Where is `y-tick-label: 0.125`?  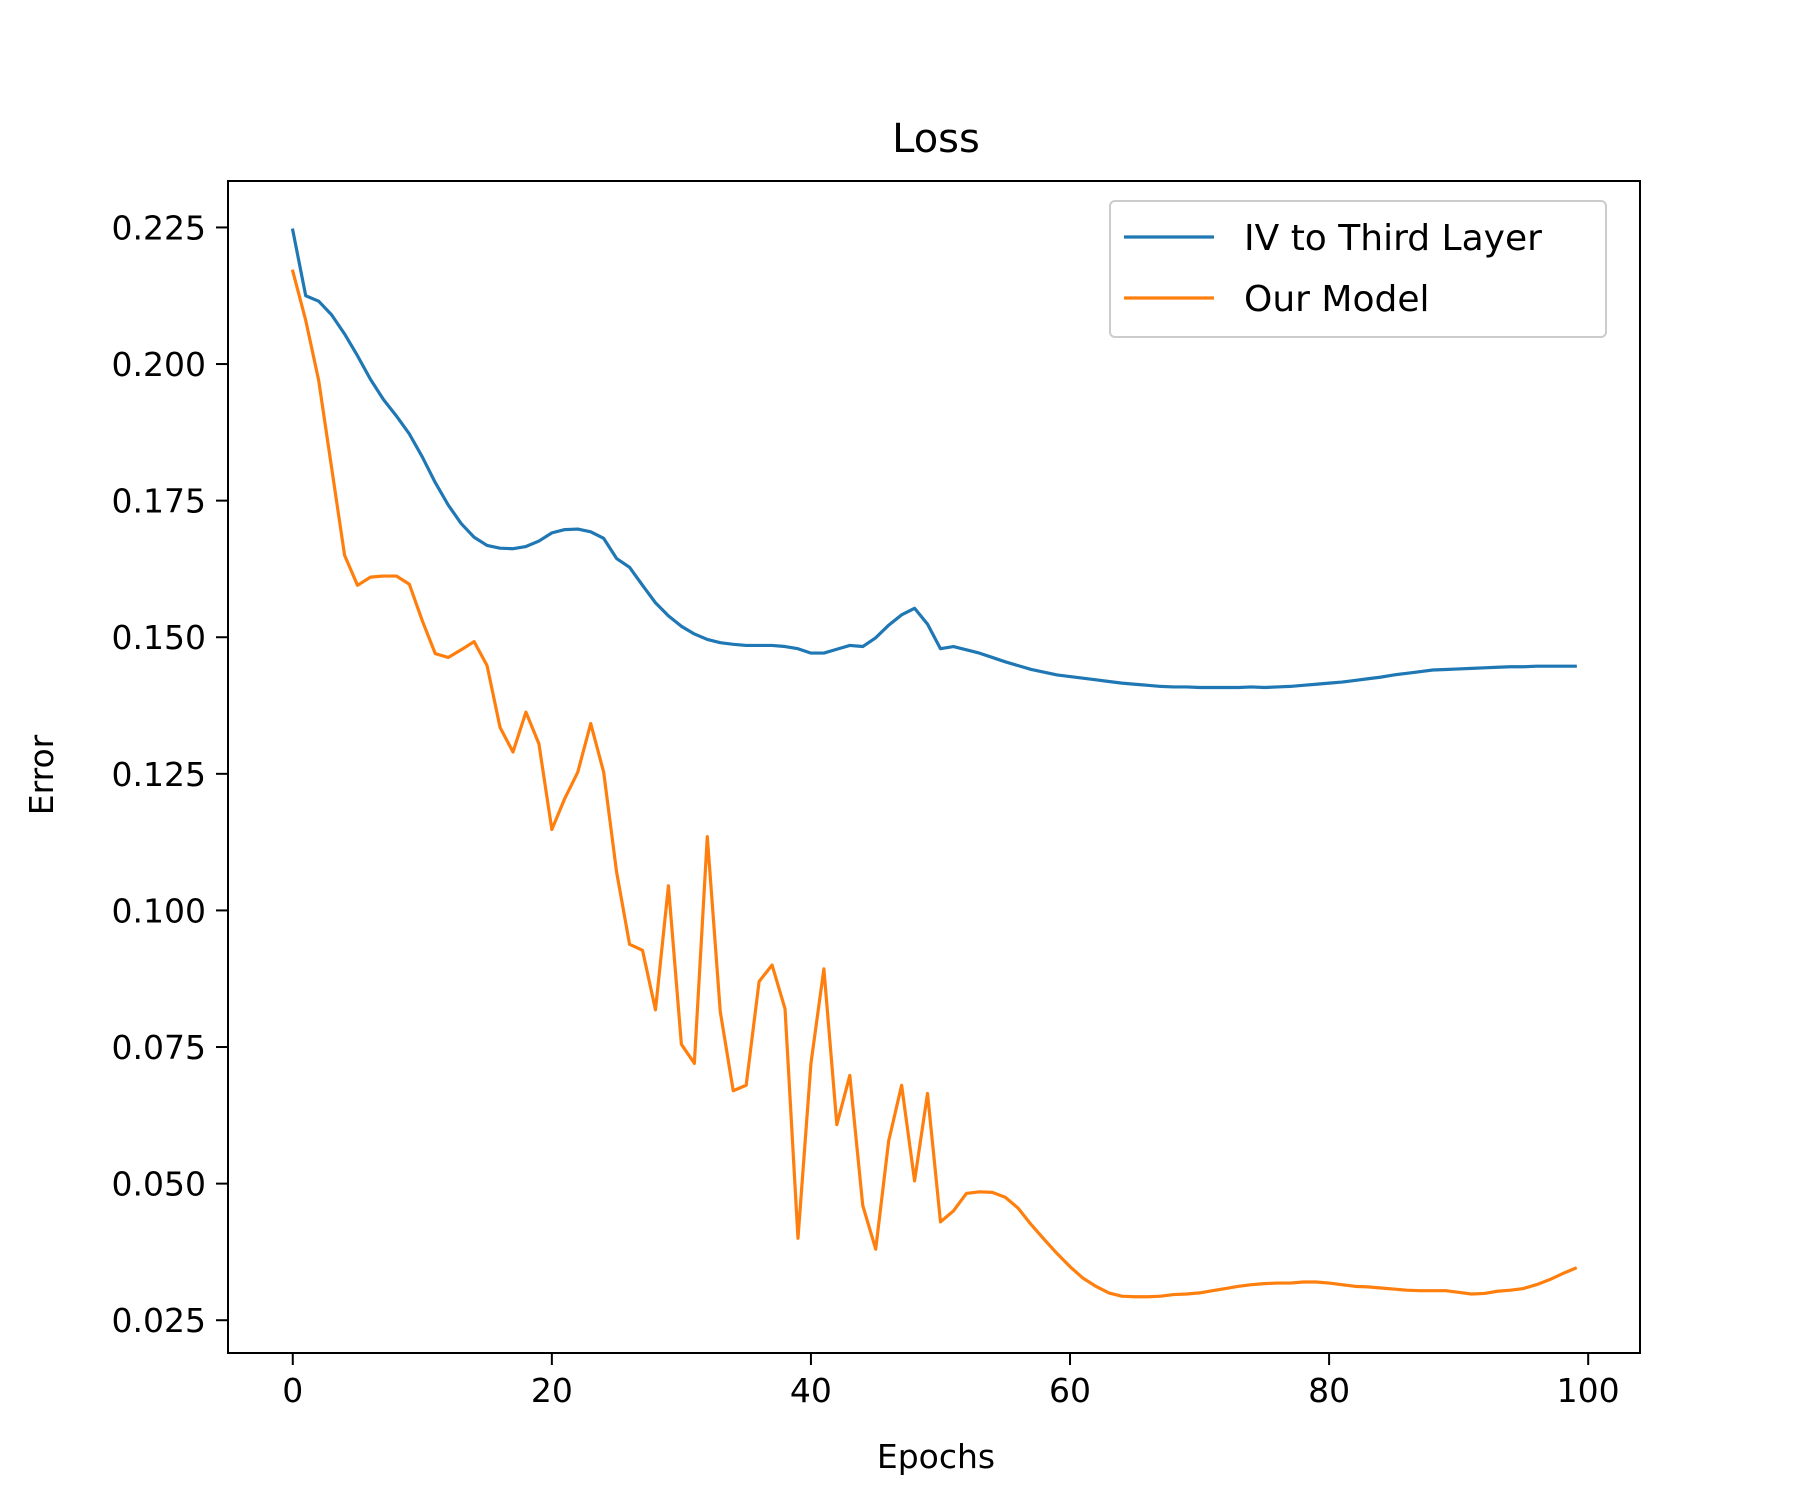 y-tick-label: 0.125 is located at coordinates (159, 774).